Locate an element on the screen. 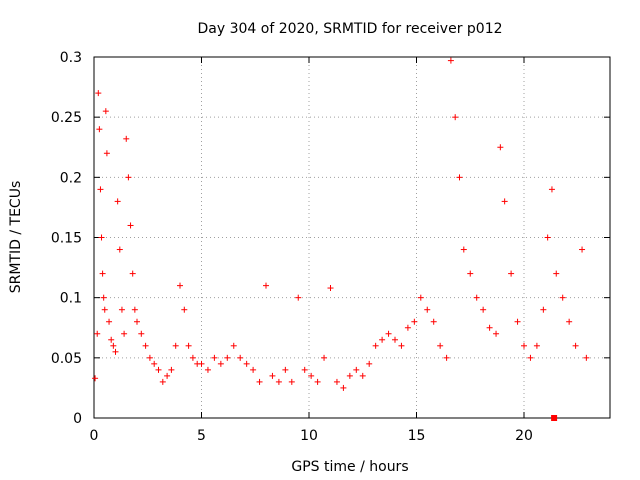  x-tick-label: 10 is located at coordinates (309, 436).